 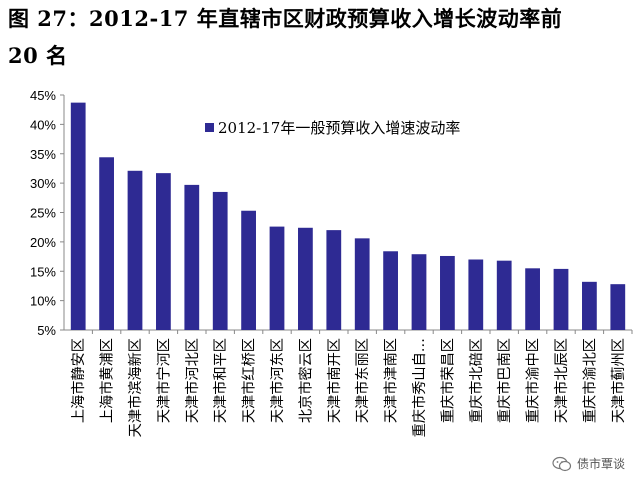 What do you see at coordinates (285, 18) in the screenshot?
I see `figure-title-line1: 图 27：2012-17 年直辖市区财政预算收入增长波动率前` at bounding box center [285, 18].